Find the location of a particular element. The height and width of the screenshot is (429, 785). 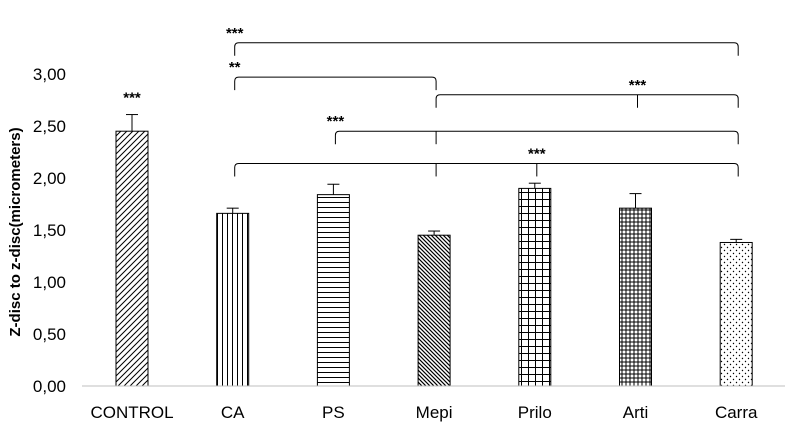

y-tick-label: 2,50 is located at coordinates (49, 126).